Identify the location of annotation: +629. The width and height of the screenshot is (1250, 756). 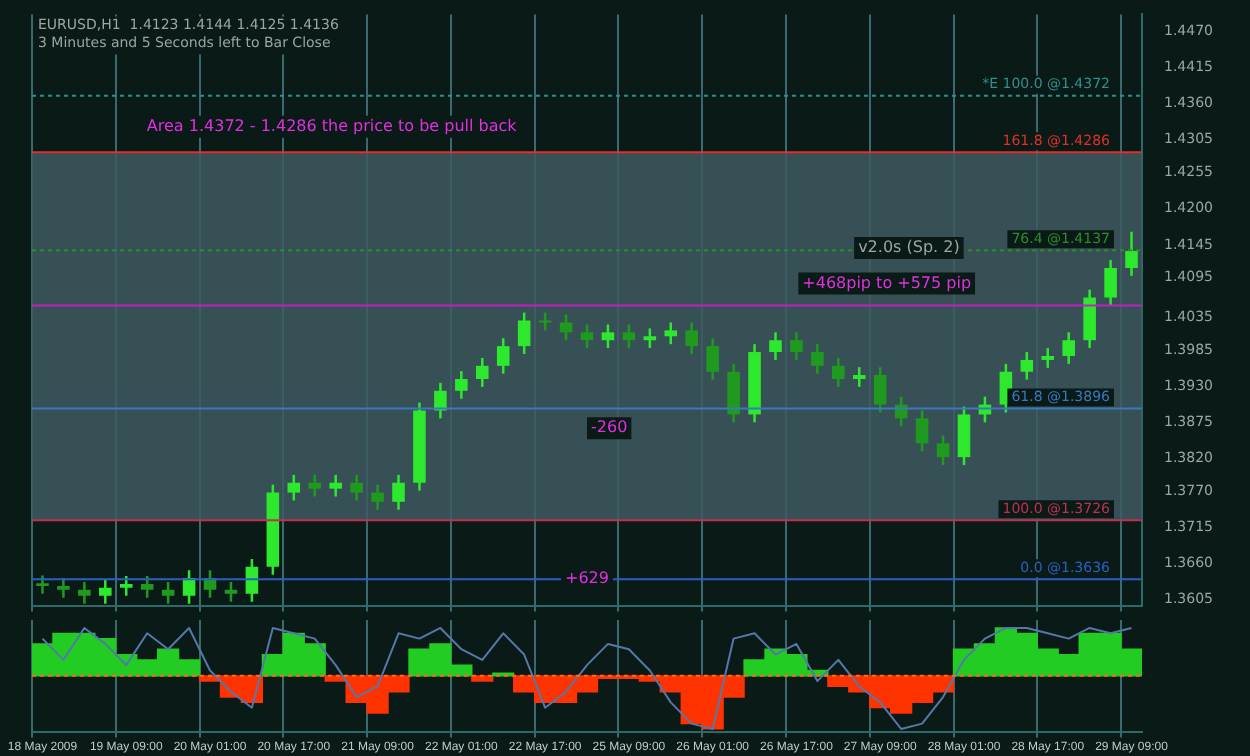
(587, 578).